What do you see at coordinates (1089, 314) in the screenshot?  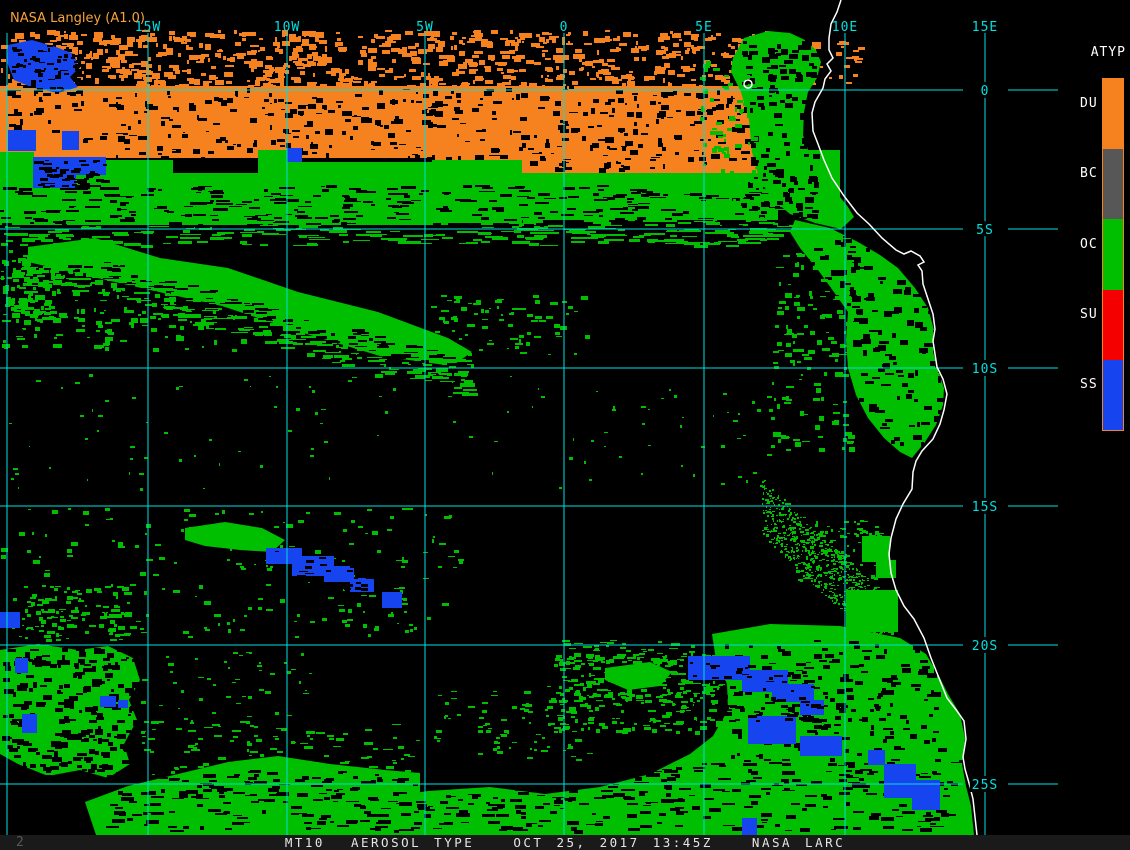 I see `legend-label-su: SU` at bounding box center [1089, 314].